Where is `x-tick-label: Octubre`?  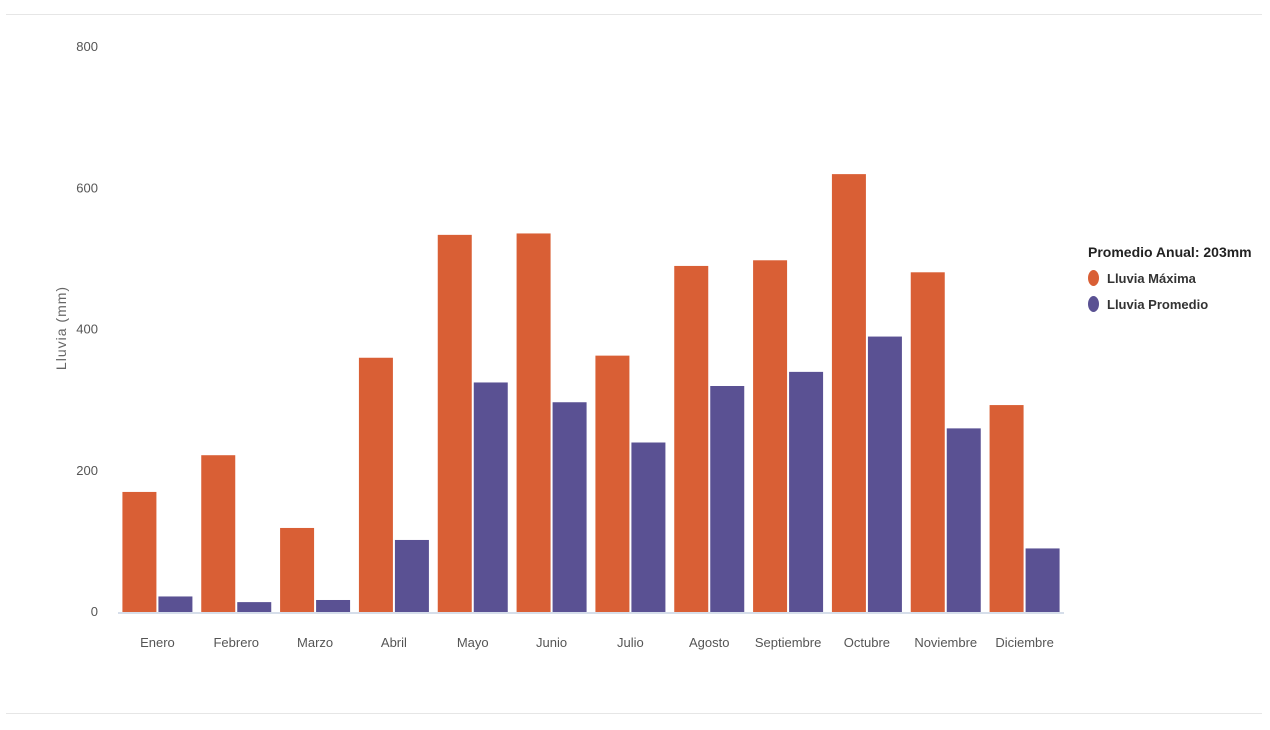
x-tick-label: Octubre is located at coordinates (867, 642).